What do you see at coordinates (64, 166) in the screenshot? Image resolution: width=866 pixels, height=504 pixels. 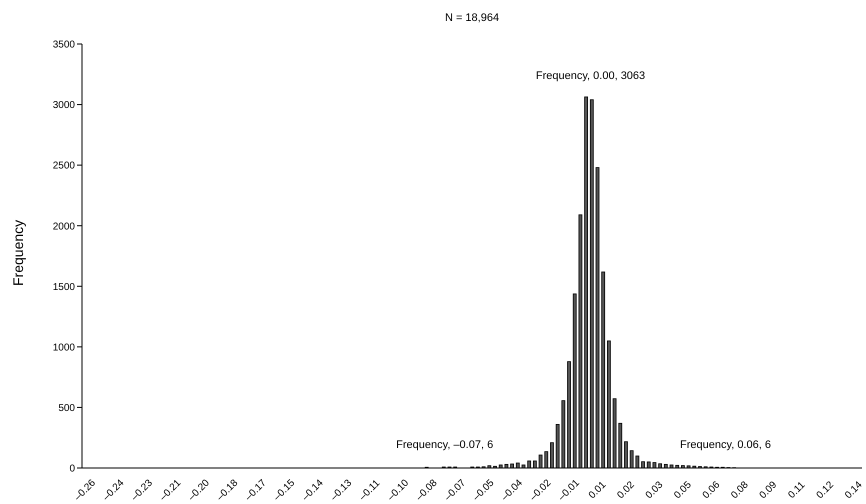 I see `y-tick-label: 2500` at bounding box center [64, 166].